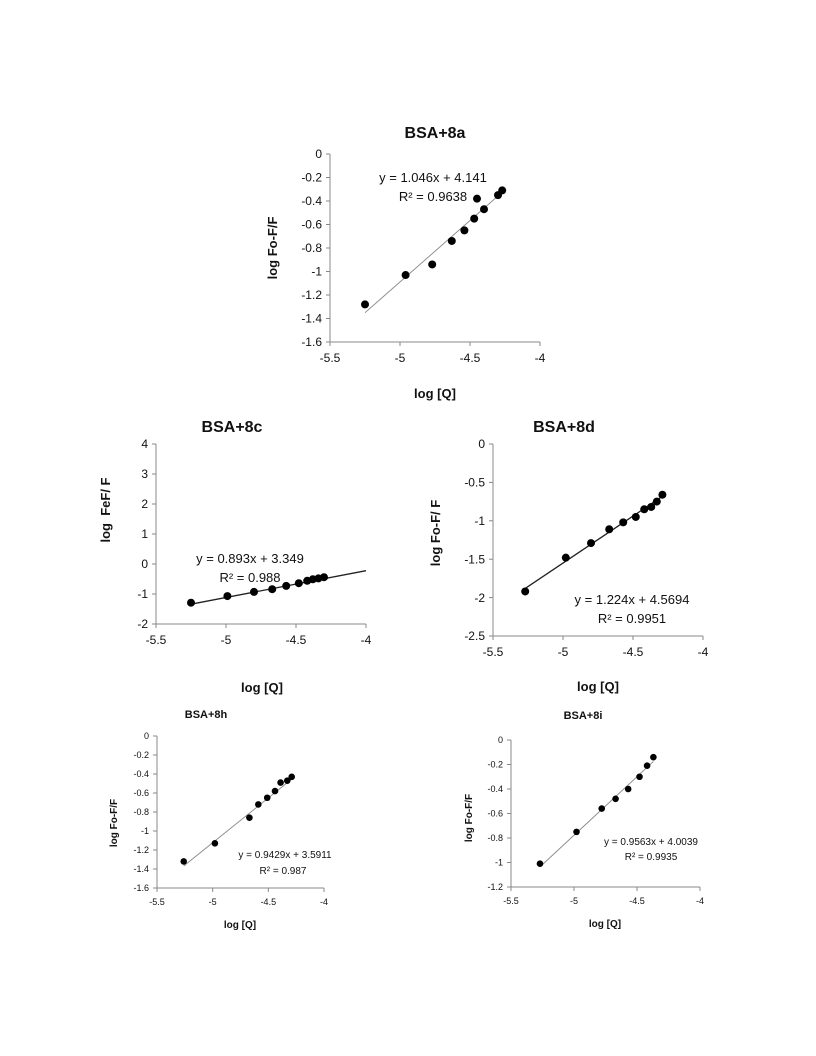  I want to click on chart-4-y-tick-label: -1.6, so click(141, 888).